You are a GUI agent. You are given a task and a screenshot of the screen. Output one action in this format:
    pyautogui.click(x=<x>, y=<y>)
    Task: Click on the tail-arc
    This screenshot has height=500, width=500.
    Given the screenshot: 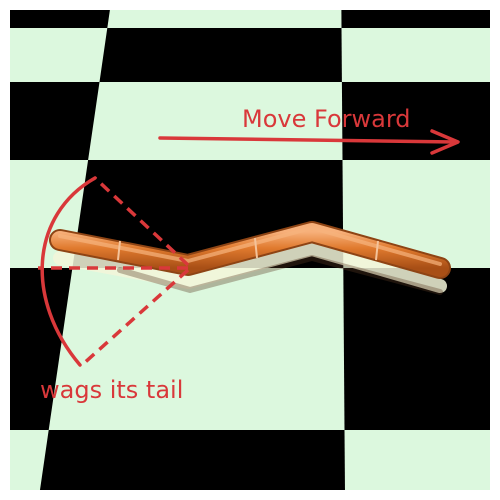 What is the action you would take?
    pyautogui.click(x=68, y=271)
    